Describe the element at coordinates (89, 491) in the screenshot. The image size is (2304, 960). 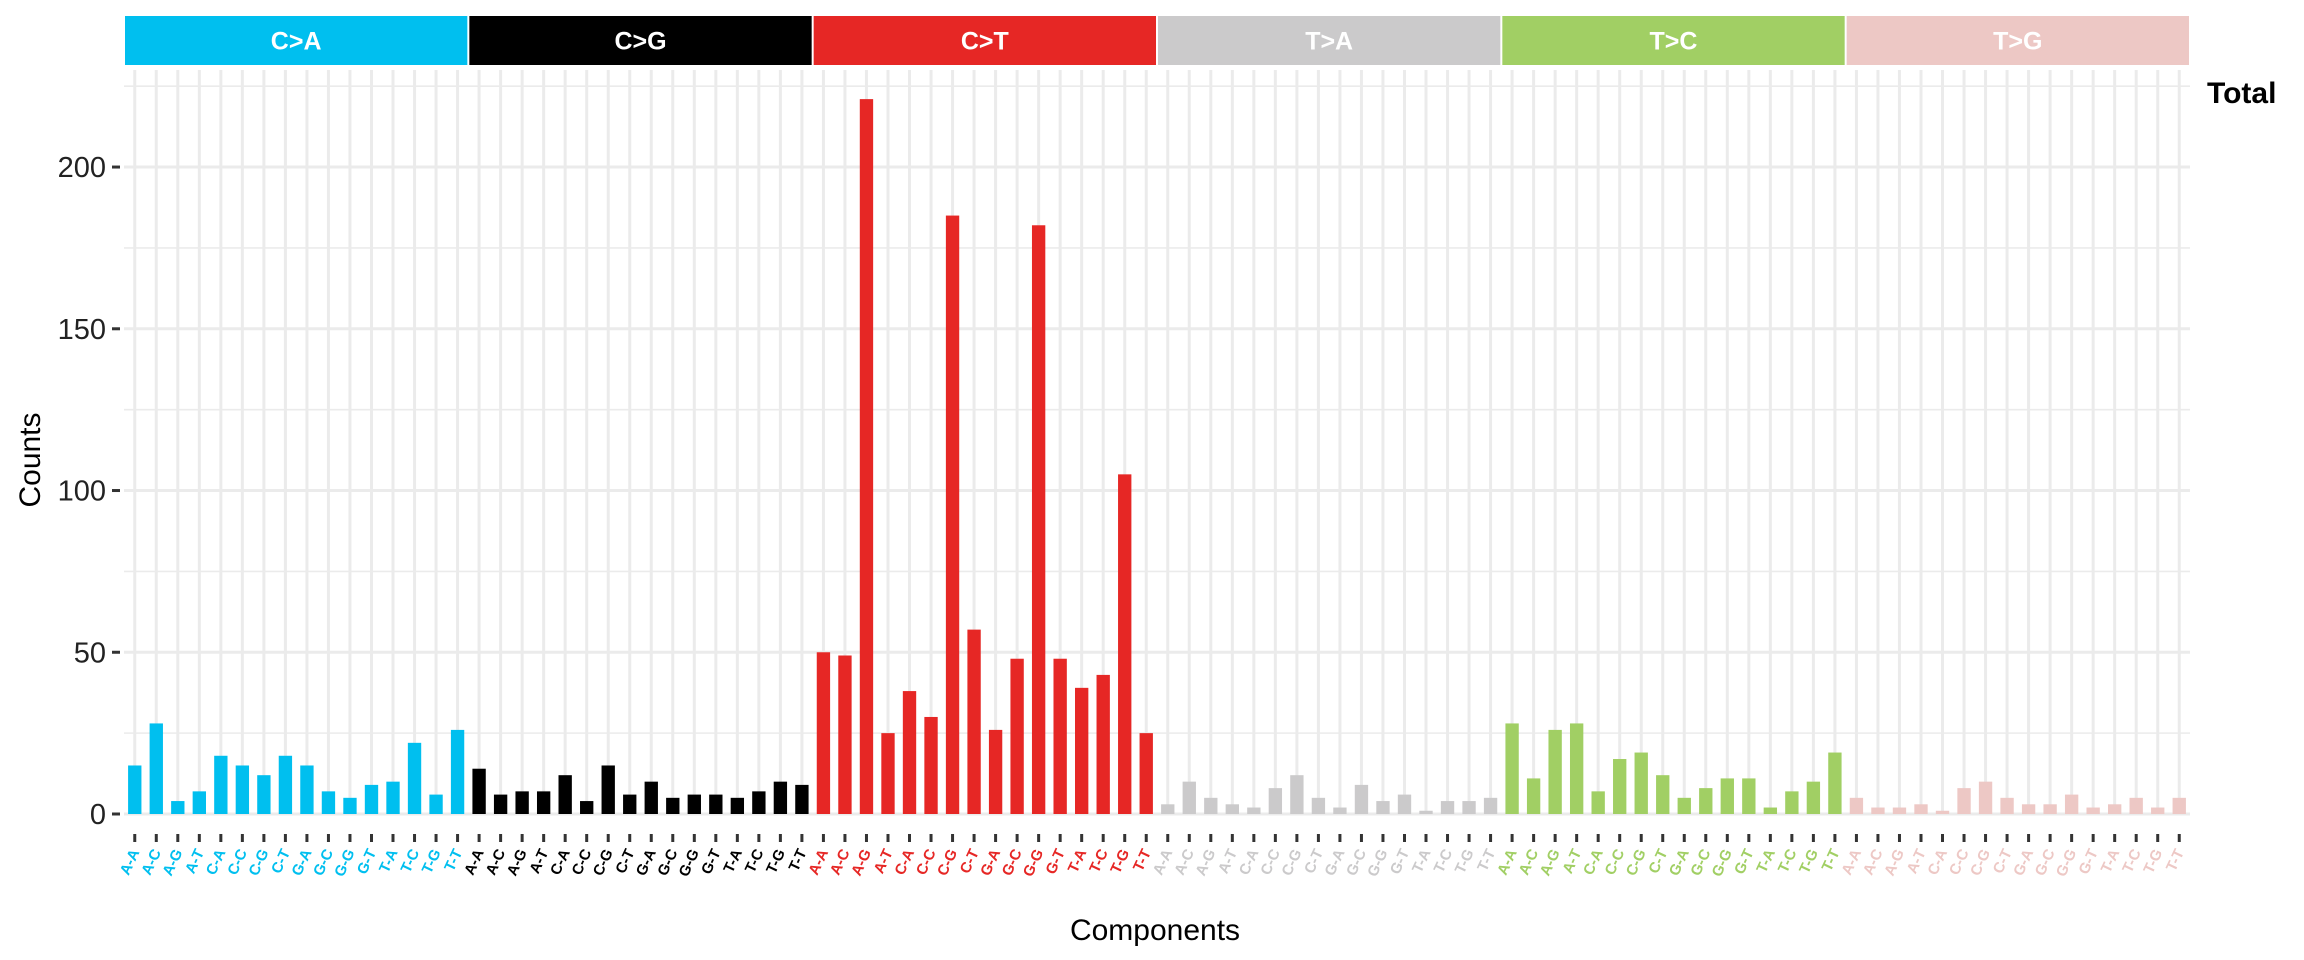
I see `y-axis: 0 50 100 150 200` at that location.